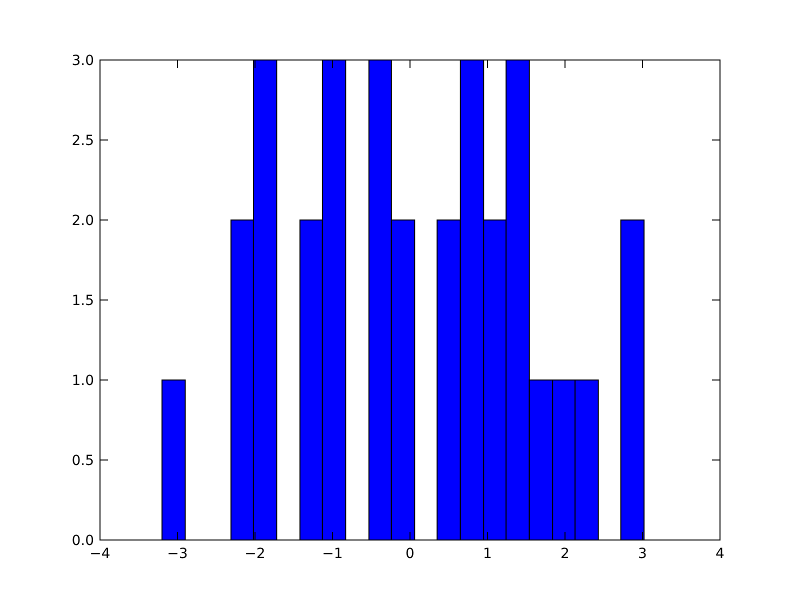  Describe the element at coordinates (83, 301) in the screenshot. I see `y-tick-label: 1.5` at that location.